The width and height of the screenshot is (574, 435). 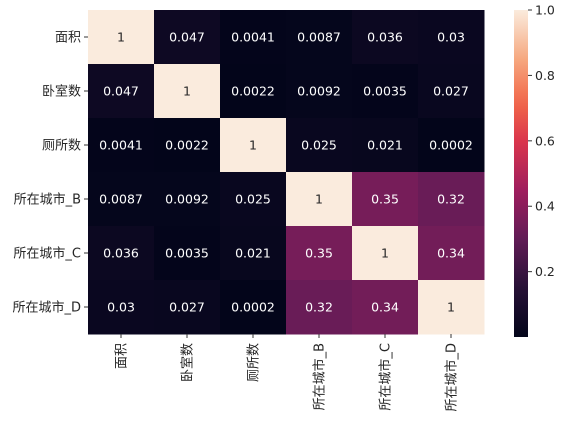 What do you see at coordinates (545, 206) in the screenshot?
I see `colorbar-tick-label: 0.4` at bounding box center [545, 206].